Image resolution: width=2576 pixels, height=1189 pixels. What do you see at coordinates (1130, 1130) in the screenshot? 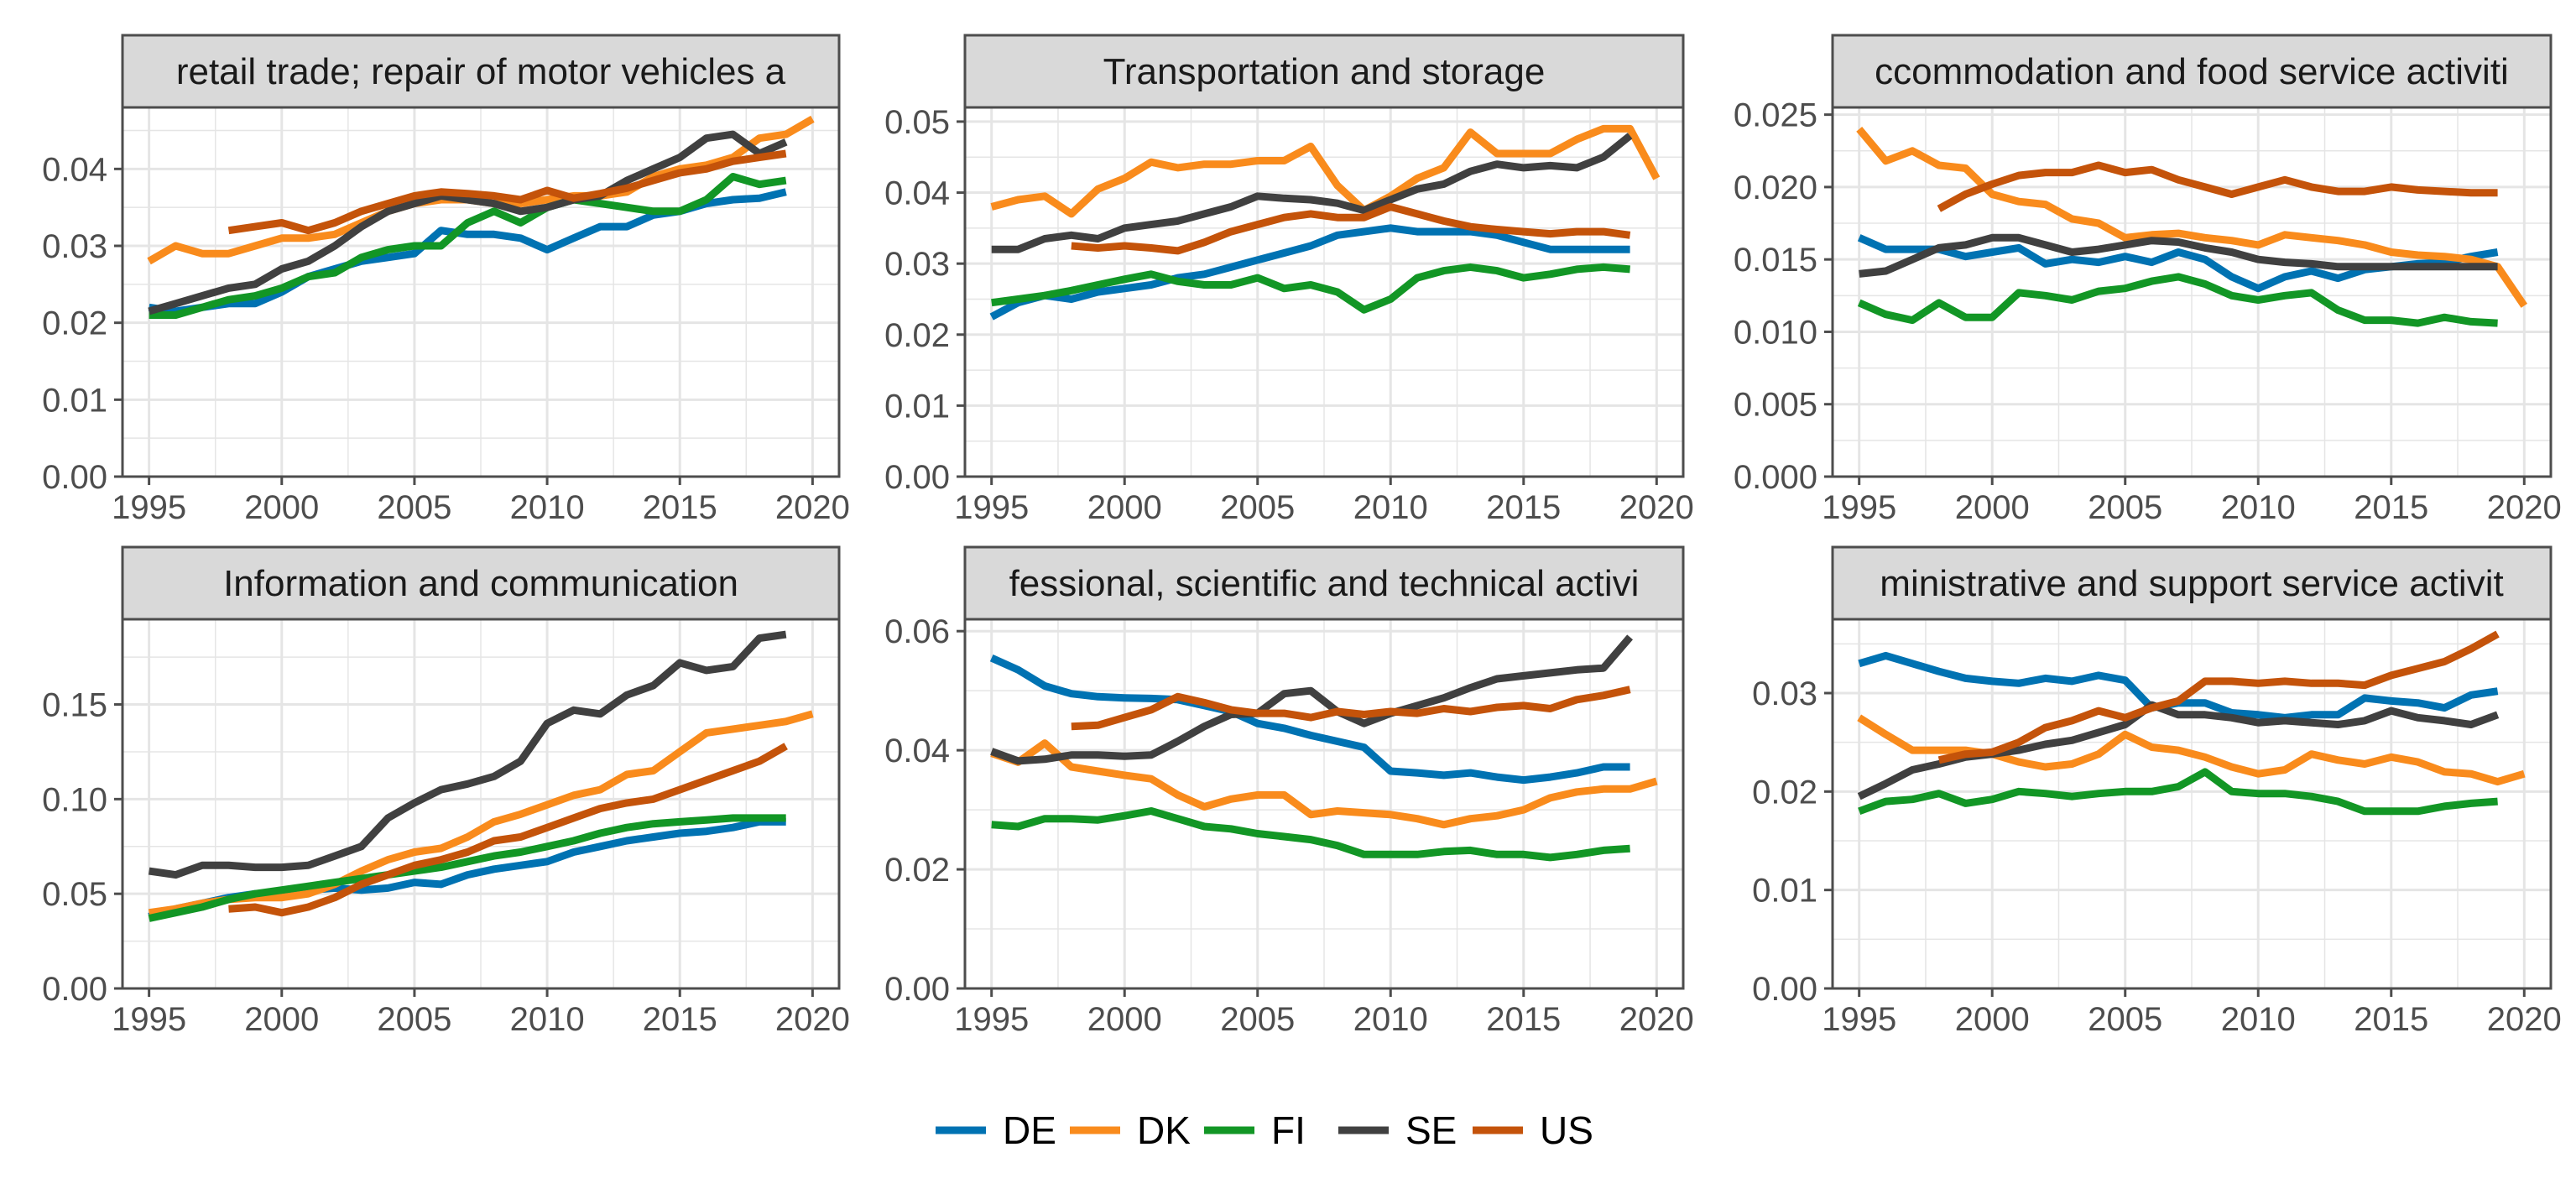
I see `legend-item-dk: DK` at bounding box center [1130, 1130].